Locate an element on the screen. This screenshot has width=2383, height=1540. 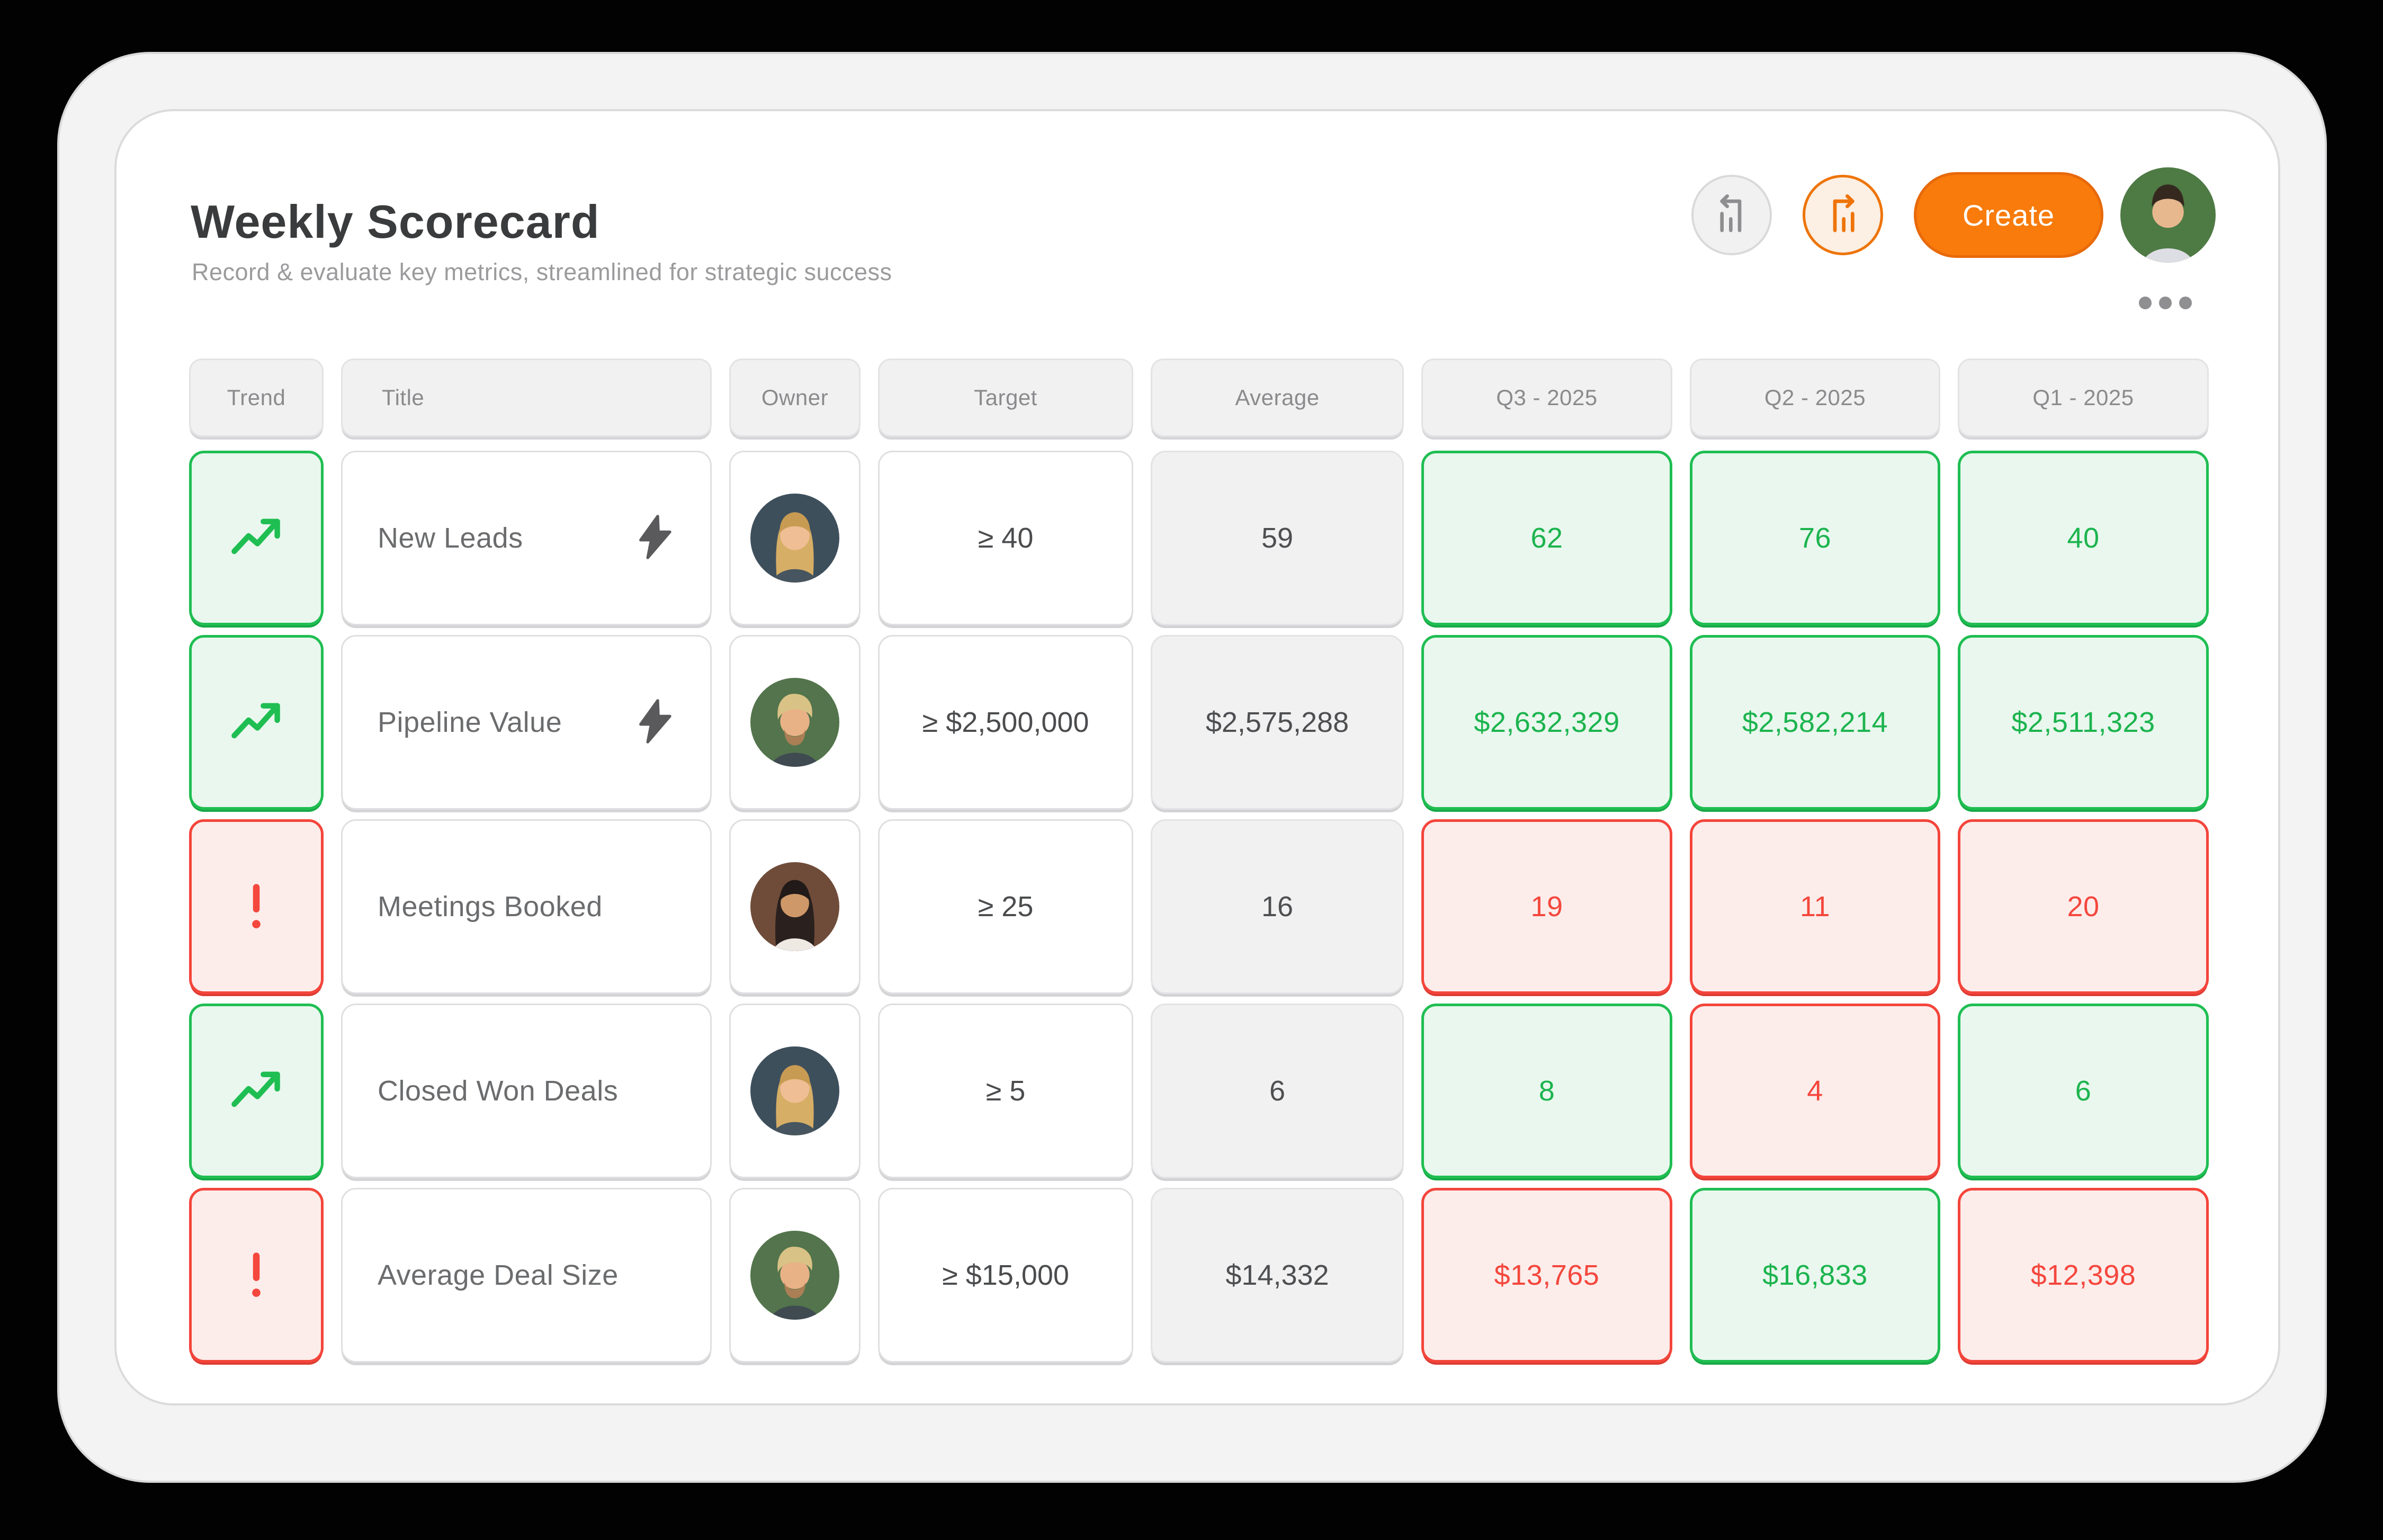
target-value: ≥ 25 is located at coordinates (1006, 907).